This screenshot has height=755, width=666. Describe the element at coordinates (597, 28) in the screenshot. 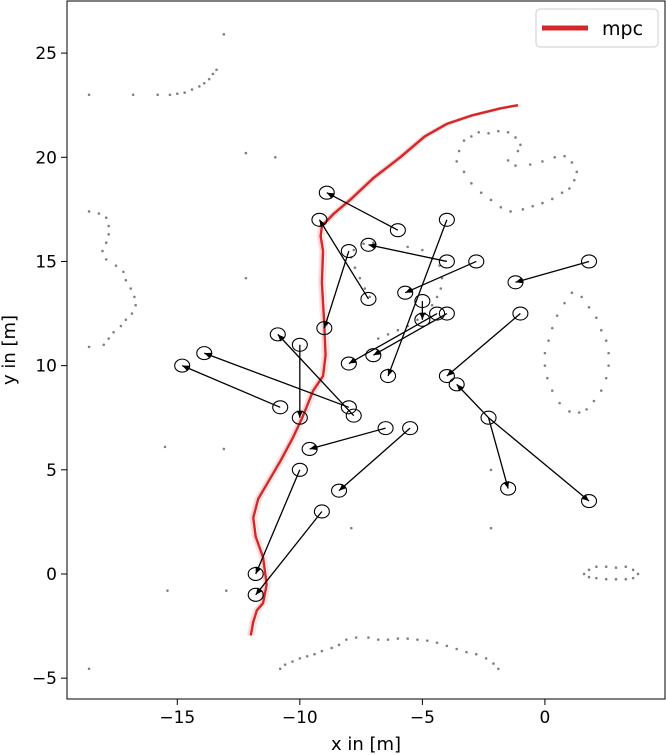

I see `legend: mpc` at that location.